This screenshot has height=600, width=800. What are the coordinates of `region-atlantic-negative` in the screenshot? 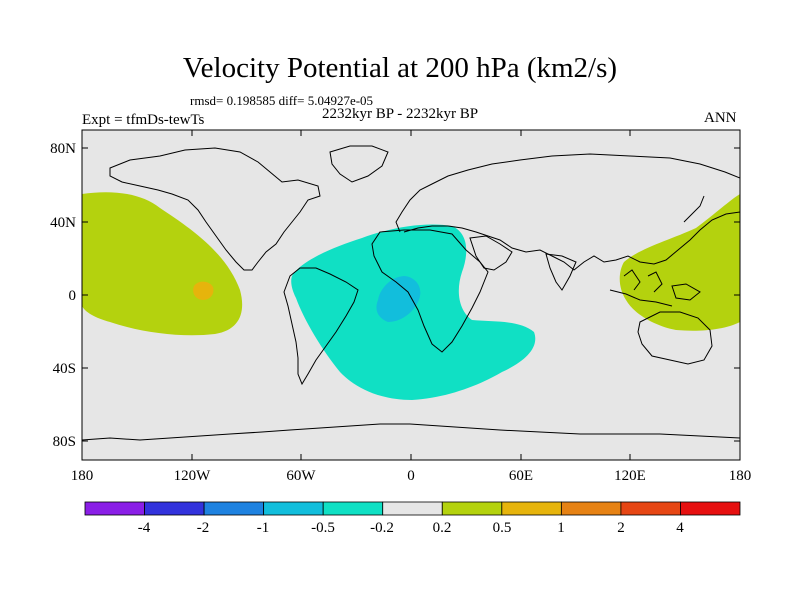 It's located at (413, 312).